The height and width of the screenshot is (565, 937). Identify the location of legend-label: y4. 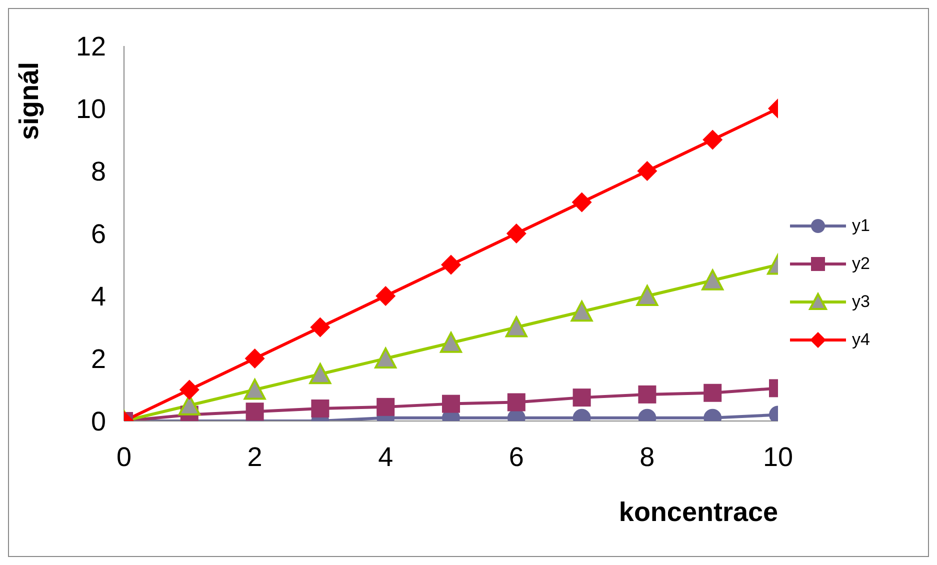
(861, 340).